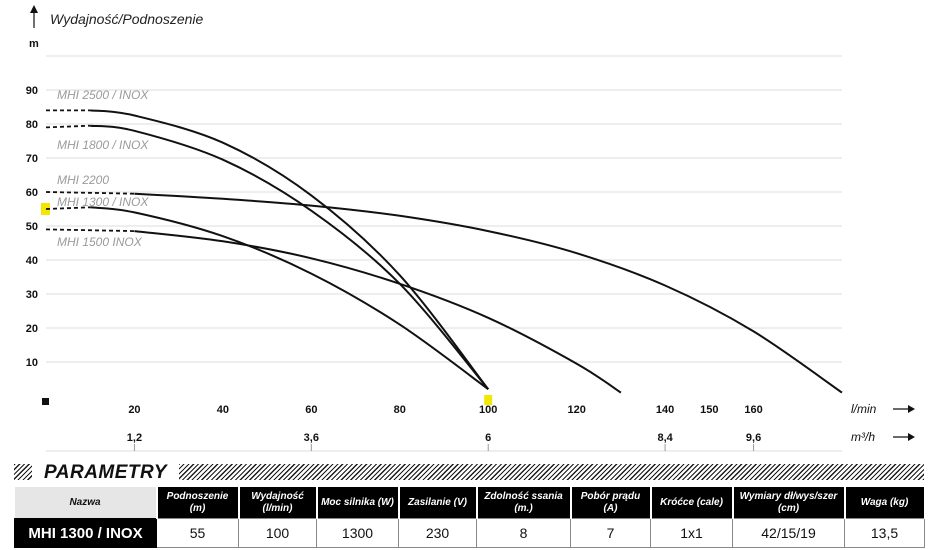  Describe the element at coordinates (34, 44) in the screenshot. I see `y-axis-unit: m` at that location.